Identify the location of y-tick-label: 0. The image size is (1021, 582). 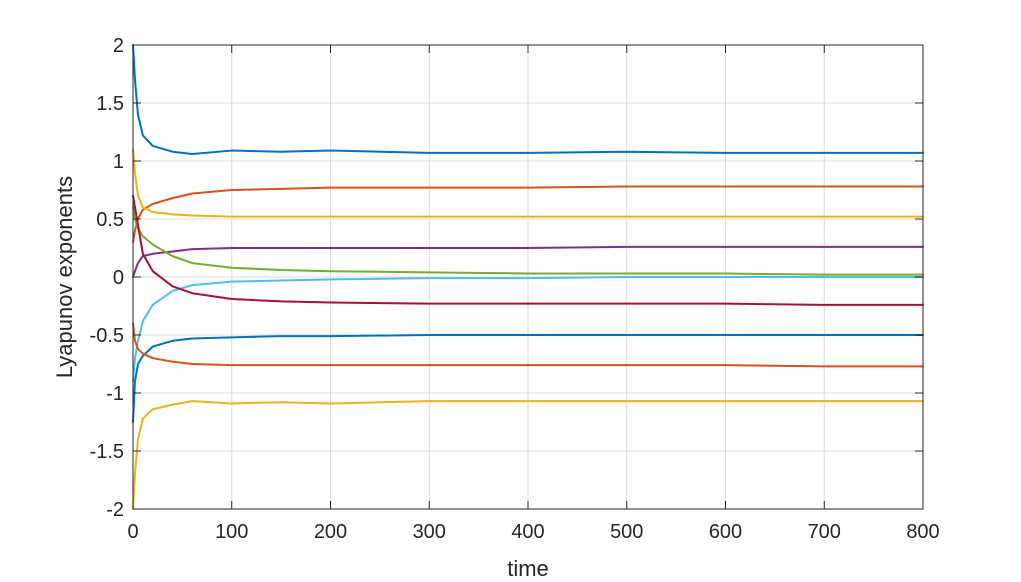
(118, 278).